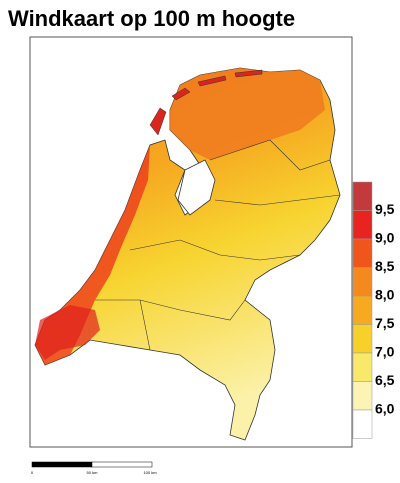  Describe the element at coordinates (247, 114) in the screenshot. I see `north-region` at that location.